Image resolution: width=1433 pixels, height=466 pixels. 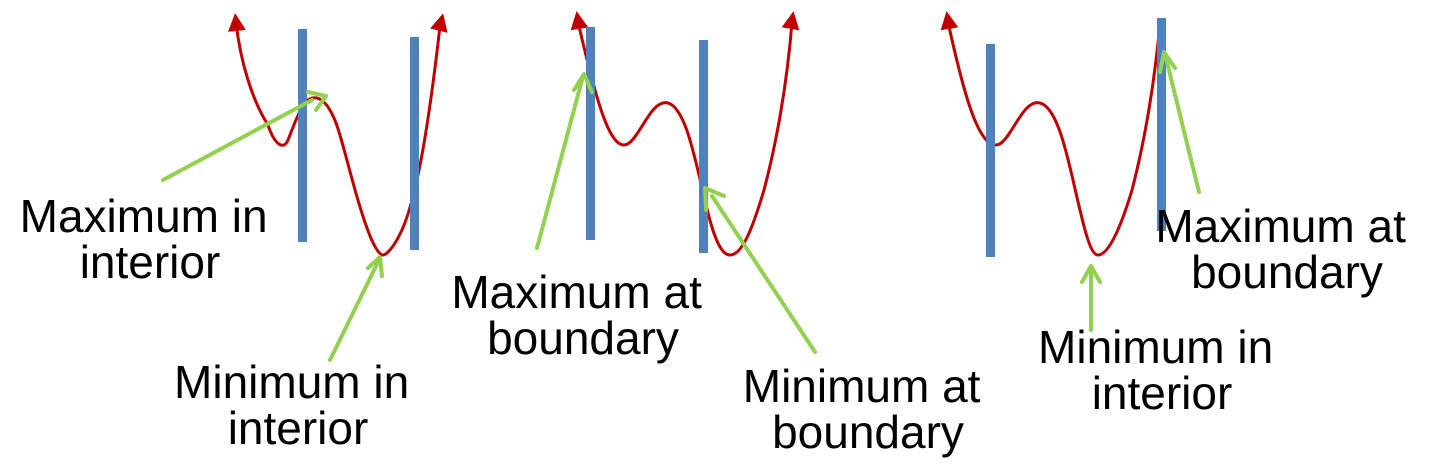 I want to click on maximum-label-line2: interior, so click(x=150, y=262).